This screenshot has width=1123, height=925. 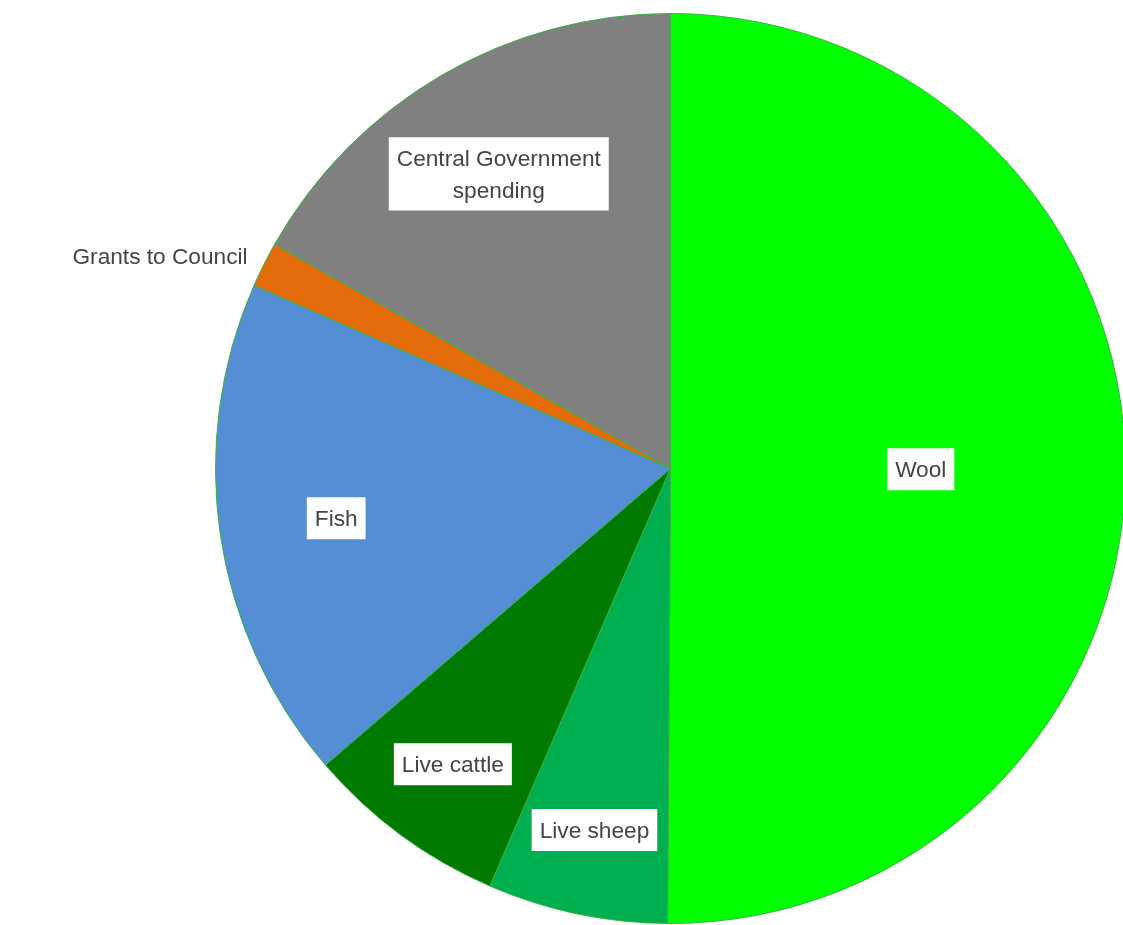 I want to click on slice-label: Live cattle, so click(x=452, y=764).